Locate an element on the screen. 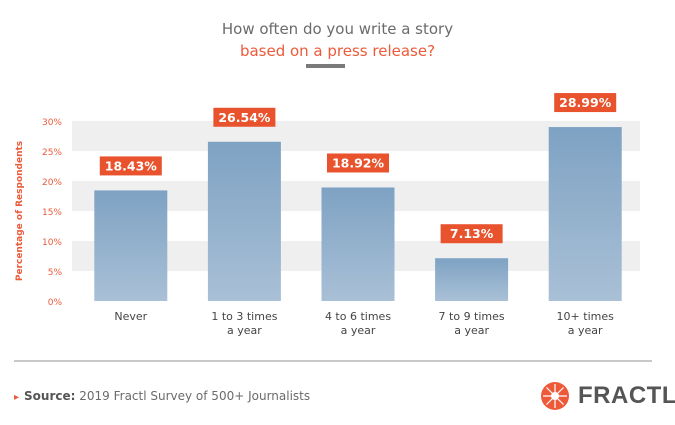 The height and width of the screenshot is (425, 675). fractl-logo-icon is located at coordinates (555, 396).